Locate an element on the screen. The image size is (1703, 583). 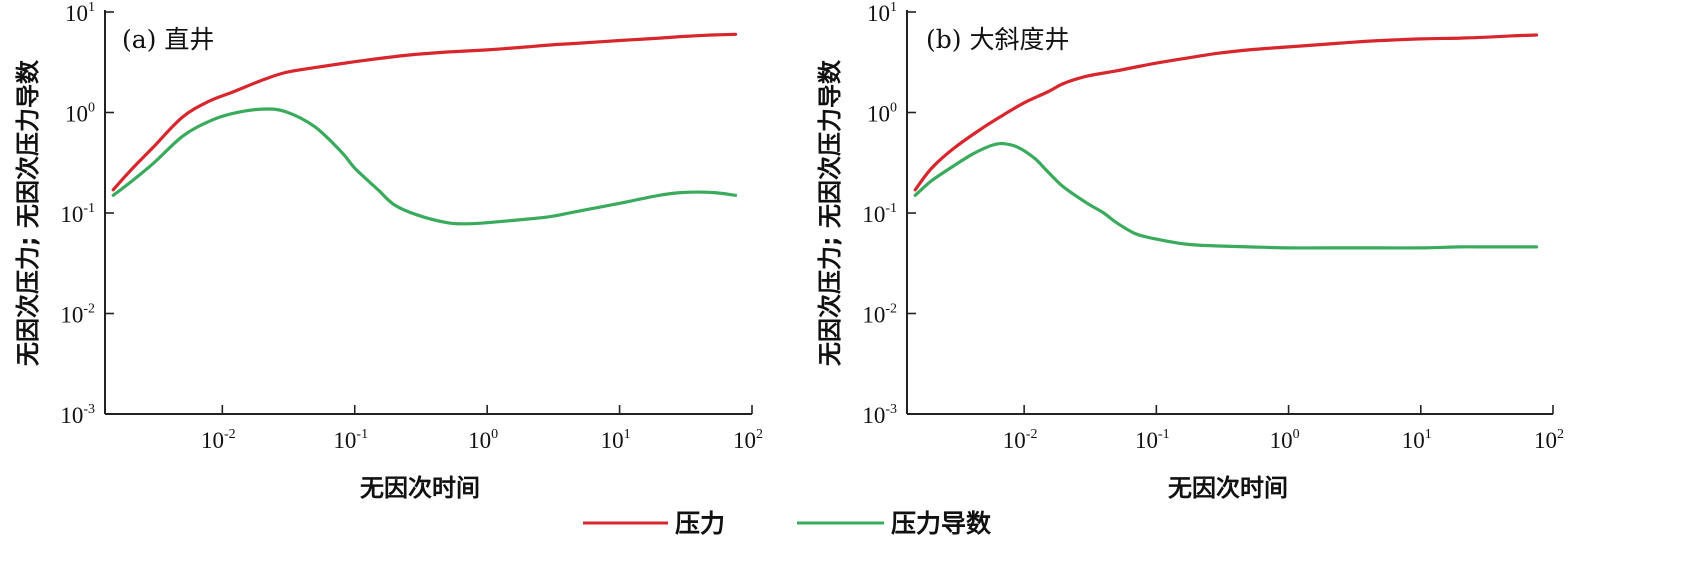
legend-label-pressure: 压力 is located at coordinates (700, 523).